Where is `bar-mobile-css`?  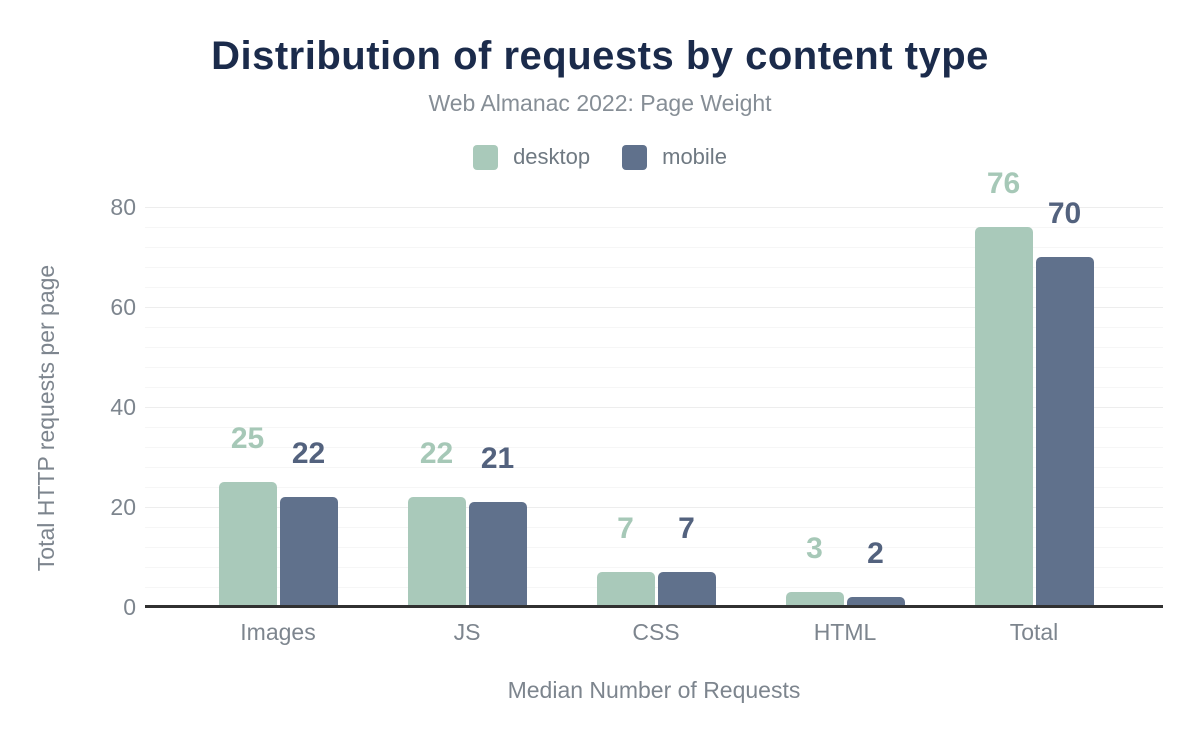
bar-mobile-css is located at coordinates (686, 589).